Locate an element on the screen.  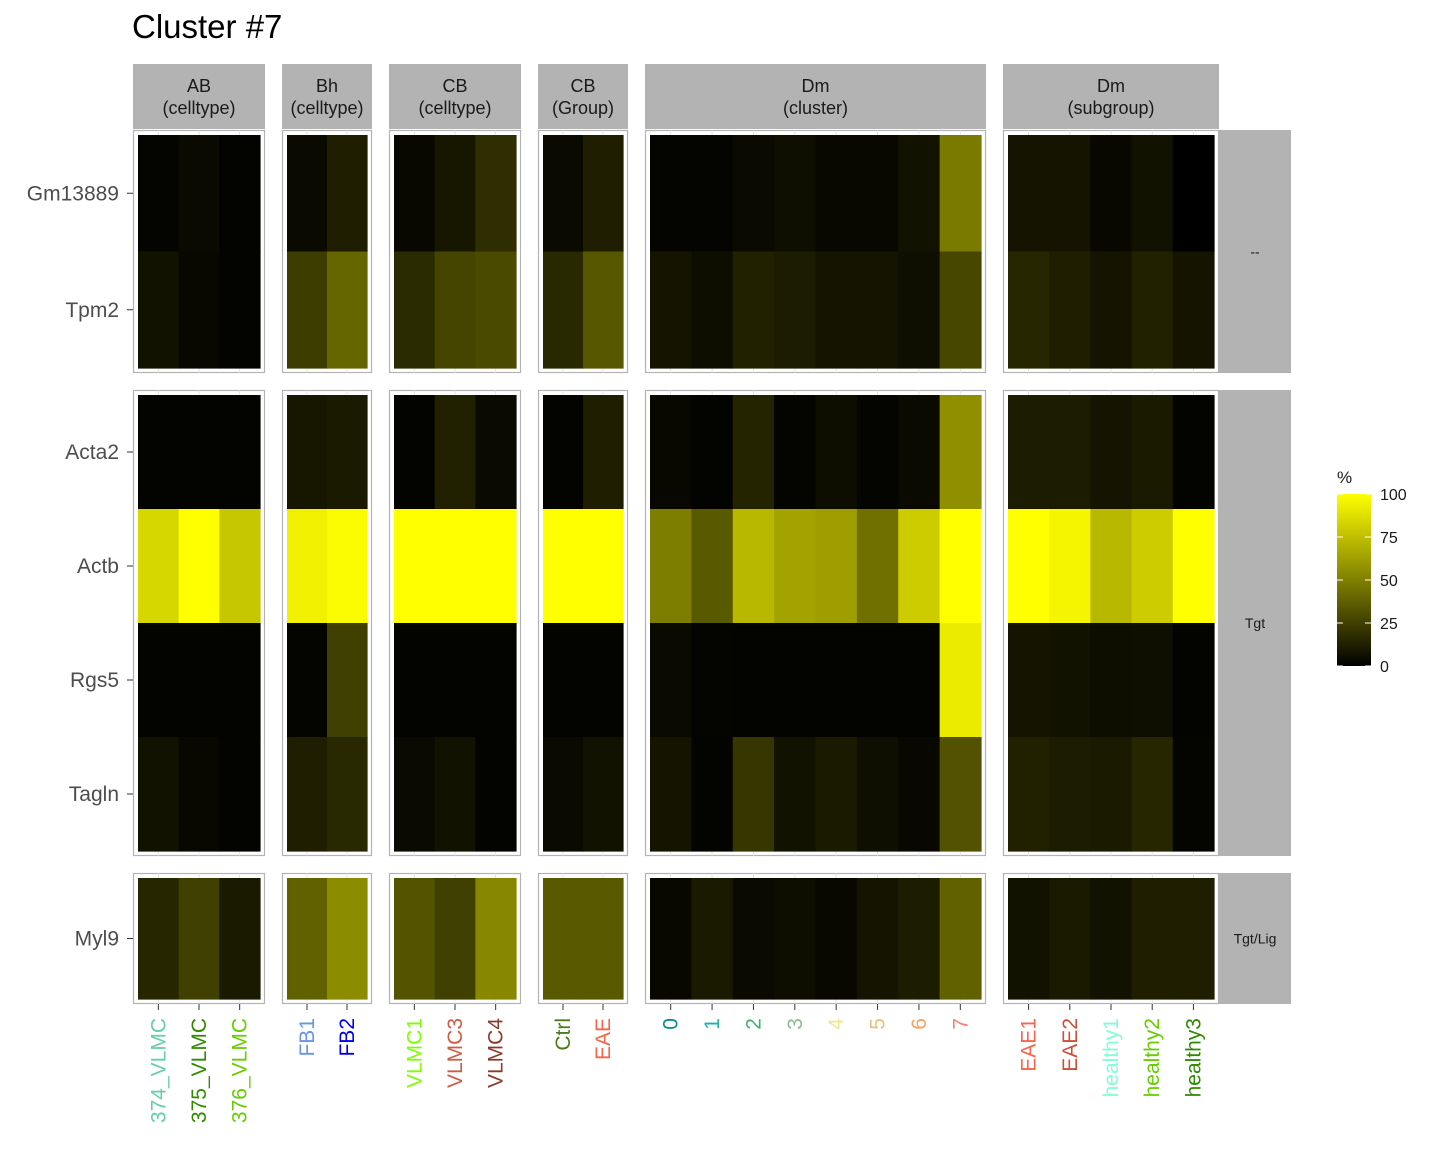
row-strip-label: Tgt/Lig is located at coordinates (1255, 939).